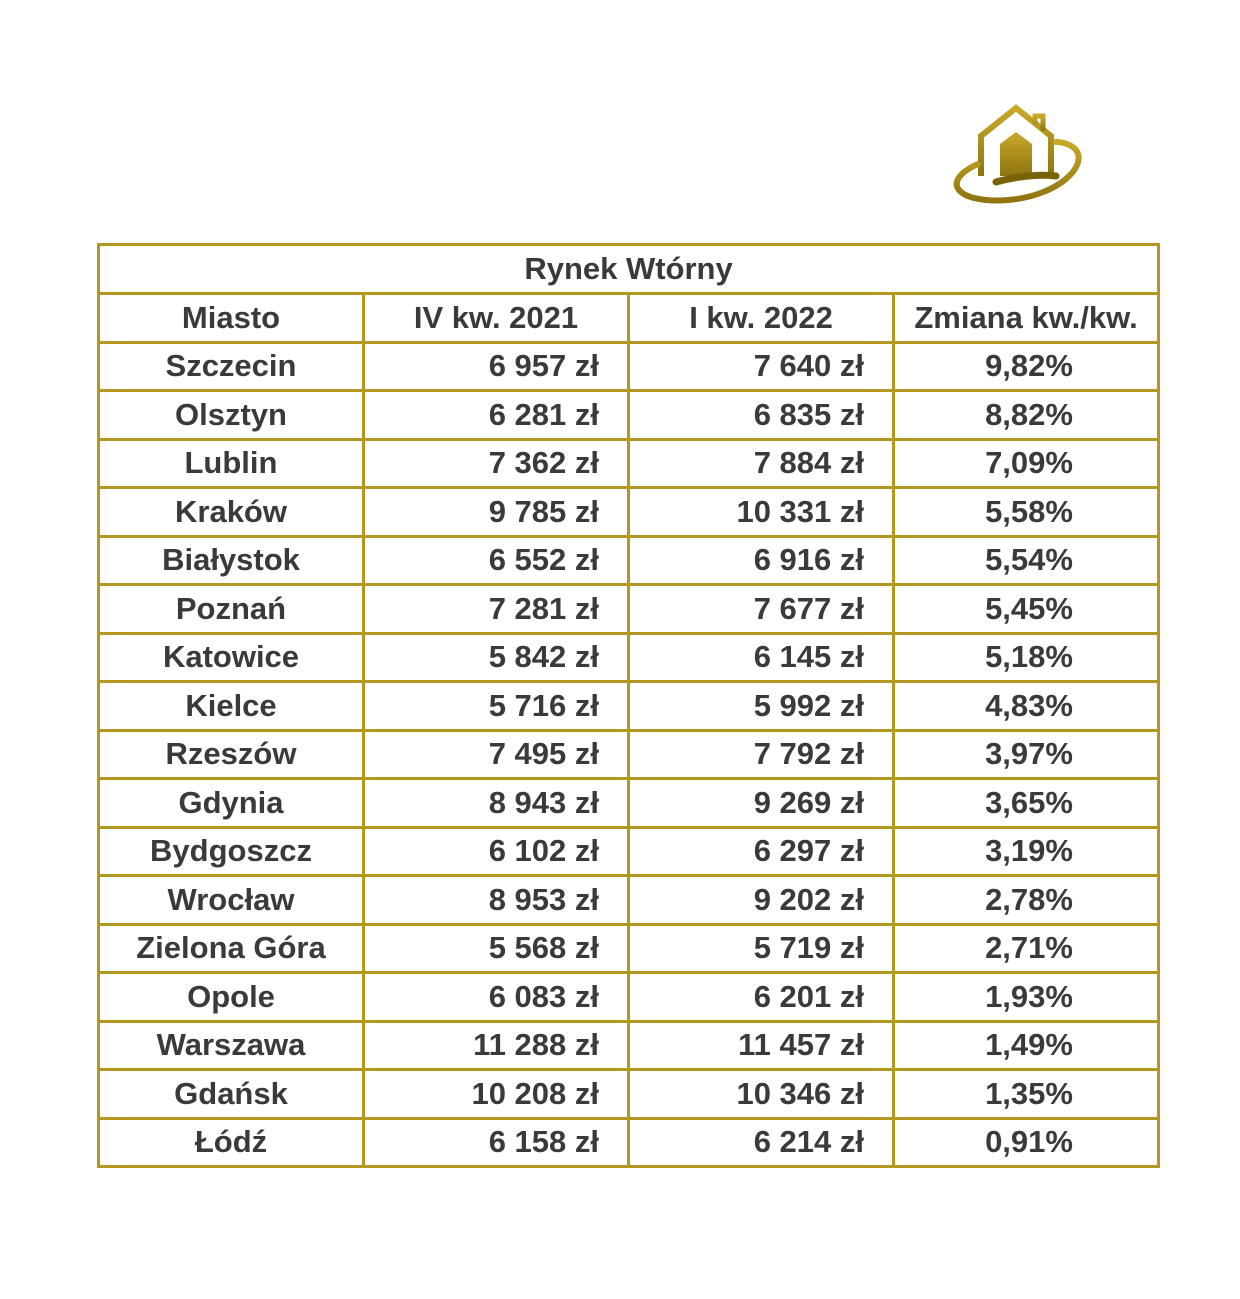  I want to click on cell-change: 1,49%, so click(1026, 1045).